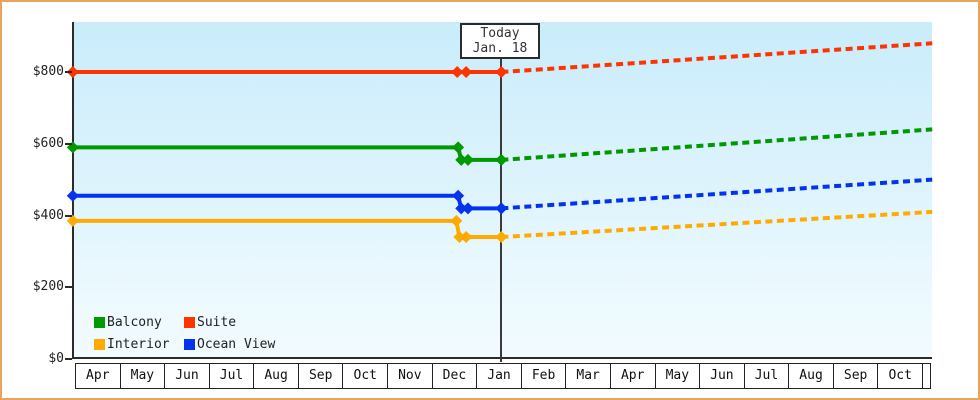 This screenshot has width=980, height=400. Describe the element at coordinates (454, 376) in the screenshot. I see `month-cell-dec: Dec` at that location.